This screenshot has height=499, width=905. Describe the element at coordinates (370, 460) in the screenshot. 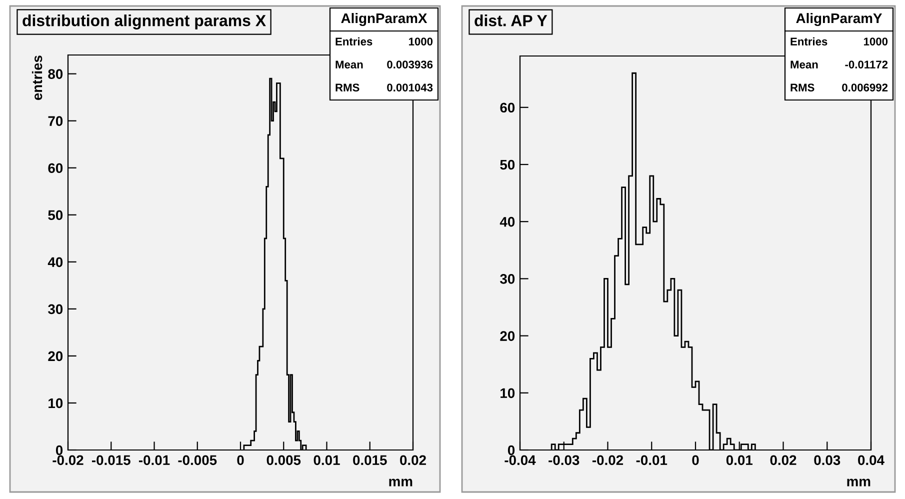

I see `x-tick-label: 0.015` at that location.